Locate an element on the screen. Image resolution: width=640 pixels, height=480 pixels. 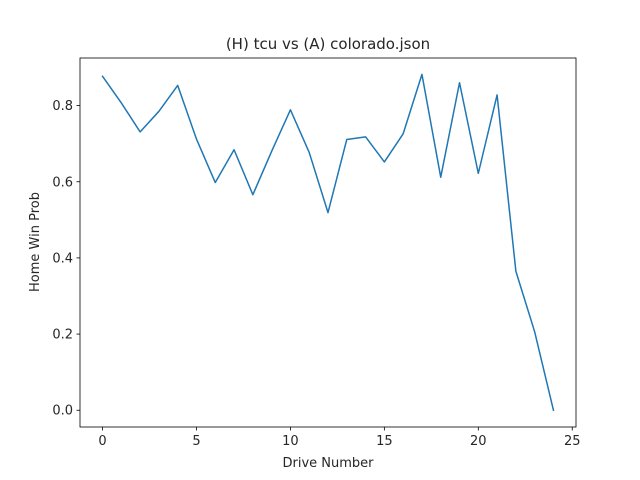
y-tick-label-0.4: 0.4 is located at coordinates (62, 258).